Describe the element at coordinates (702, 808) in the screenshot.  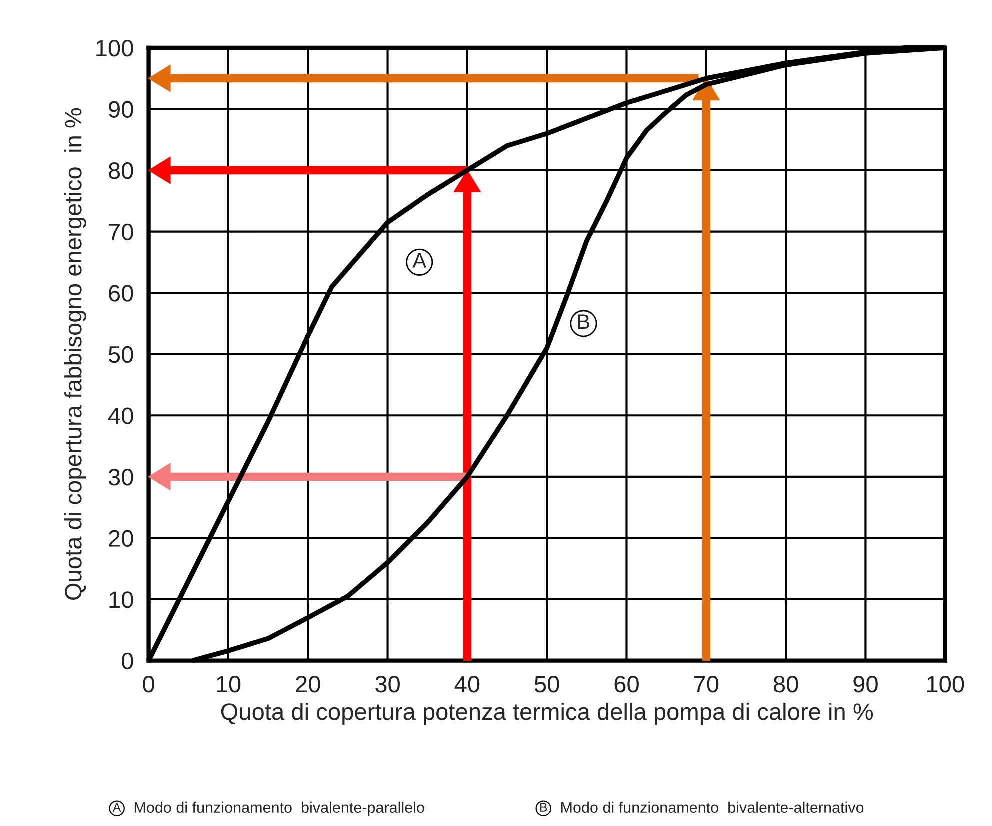
I see `text: B Modo di funzionamento bivalente-alternativo` at that location.